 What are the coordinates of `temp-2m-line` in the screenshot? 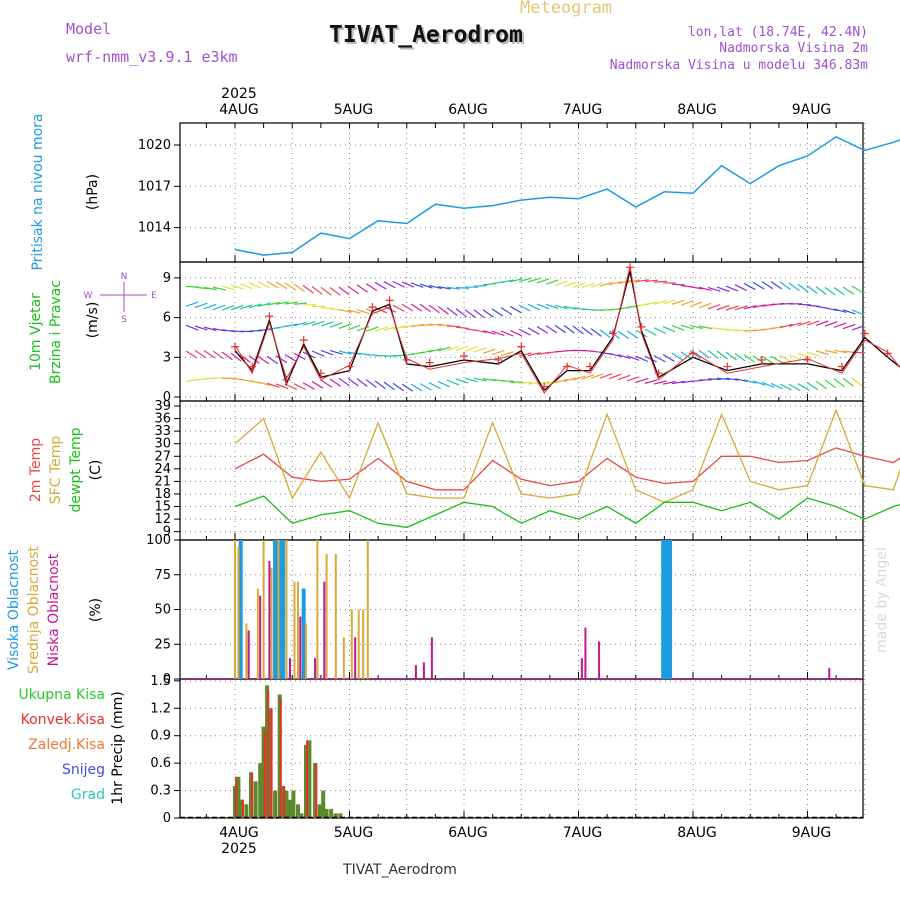 It's located at (567, 469).